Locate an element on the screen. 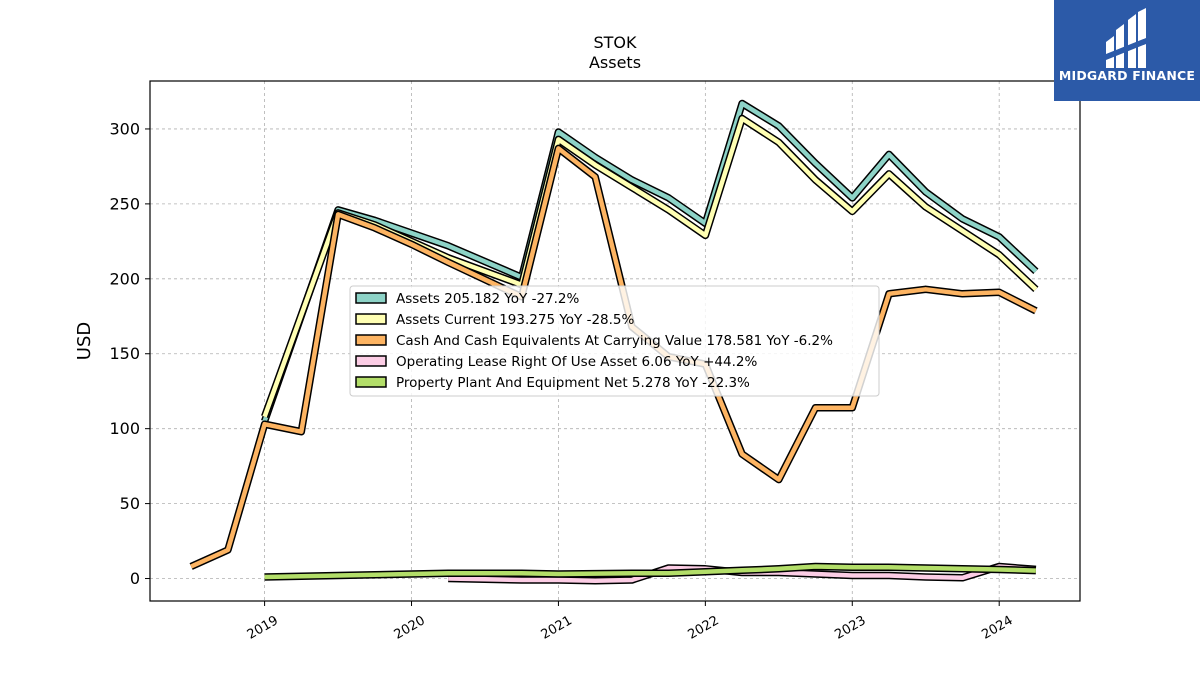  legend-box is located at coordinates (614, 341).